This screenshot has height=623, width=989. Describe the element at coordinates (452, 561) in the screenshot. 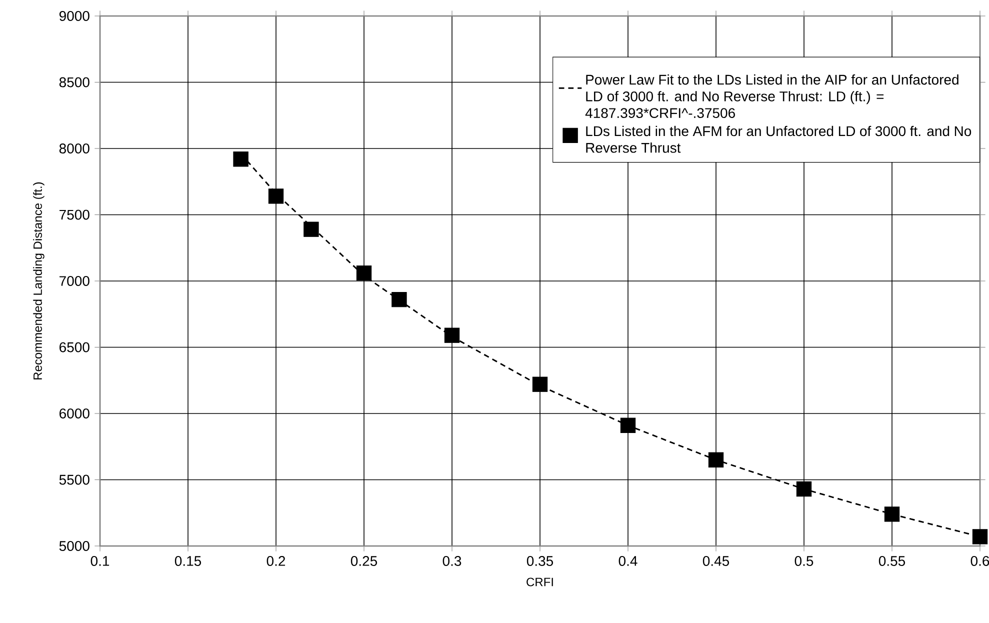

I see `x-tick-label: 0.3` at that location.